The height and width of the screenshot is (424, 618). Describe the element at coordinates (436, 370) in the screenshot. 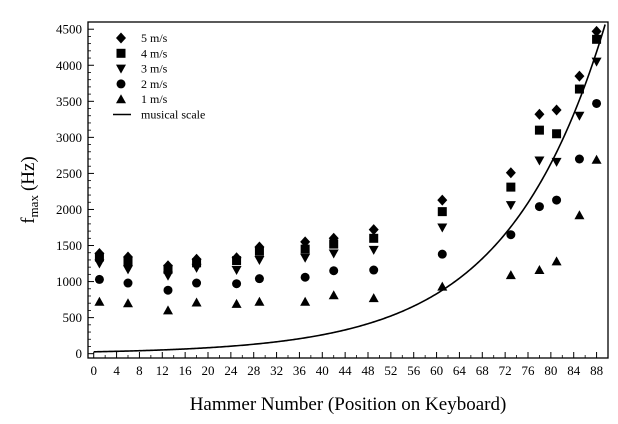

I see `x-tick-label: 60` at that location.